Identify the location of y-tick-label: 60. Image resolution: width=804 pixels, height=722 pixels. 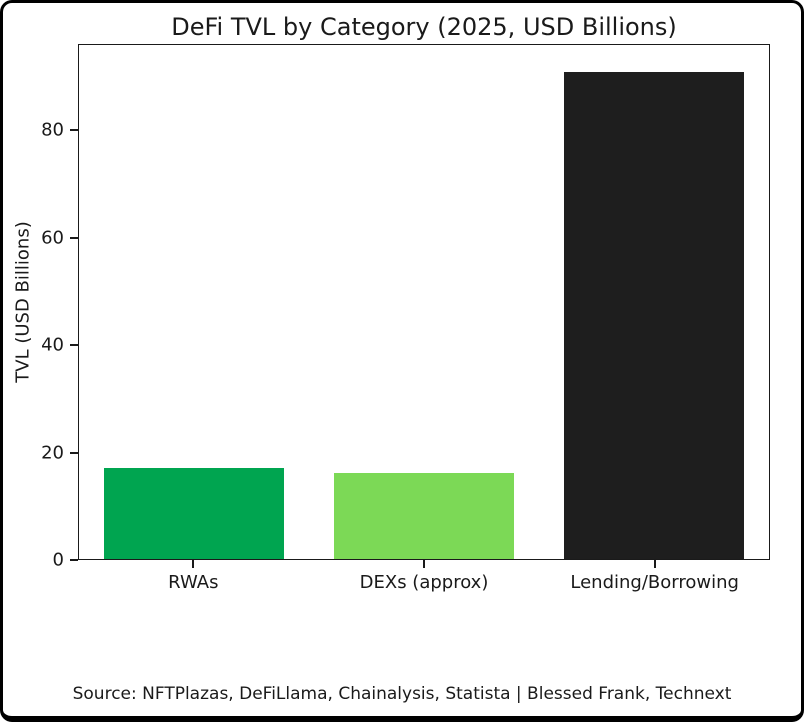
(52, 237).